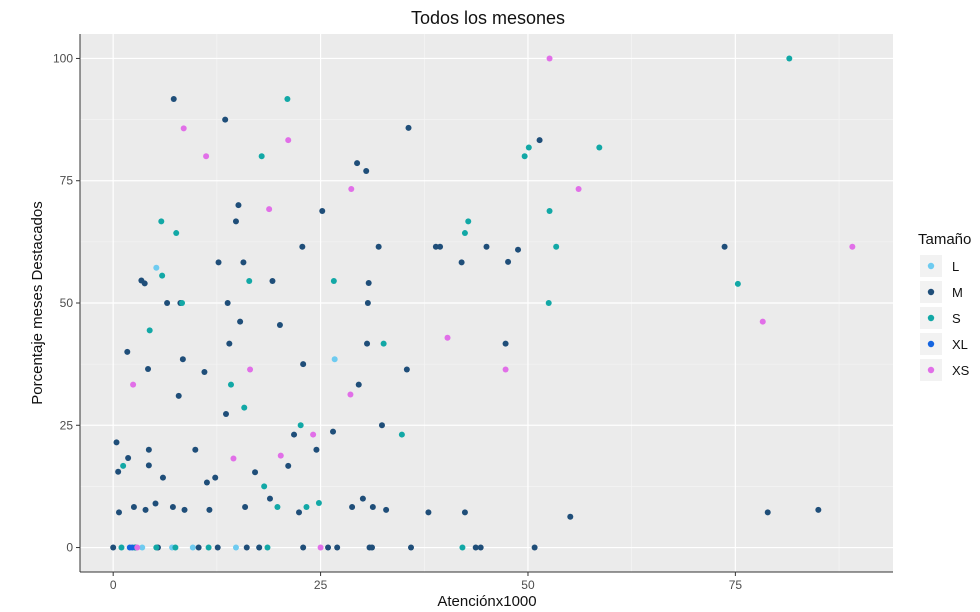  What do you see at coordinates (132, 547) in the screenshot?
I see `point-xl` at bounding box center [132, 547].